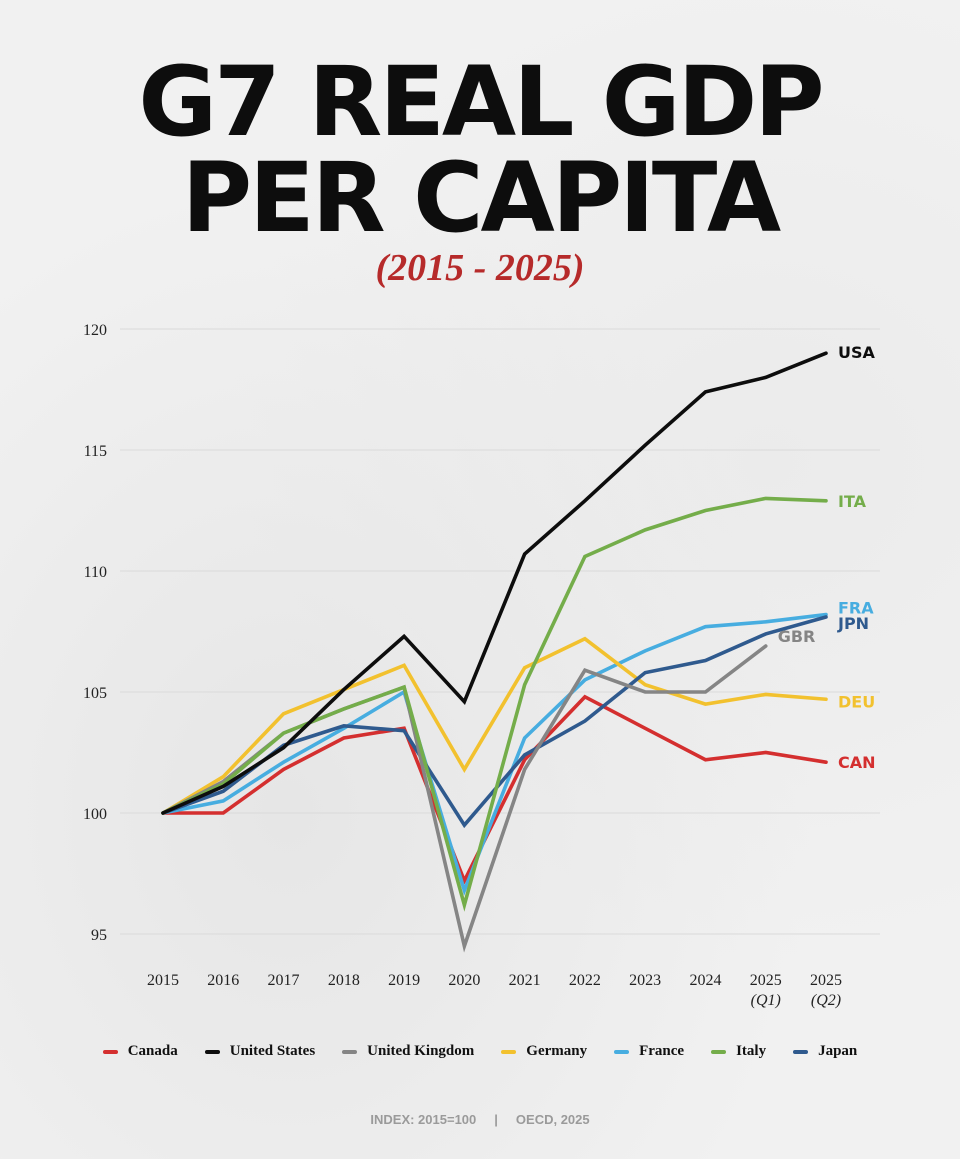 The width and height of the screenshot is (960, 1159). What do you see at coordinates (857, 762) in the screenshot?
I see `end-label-can: CAN` at bounding box center [857, 762].